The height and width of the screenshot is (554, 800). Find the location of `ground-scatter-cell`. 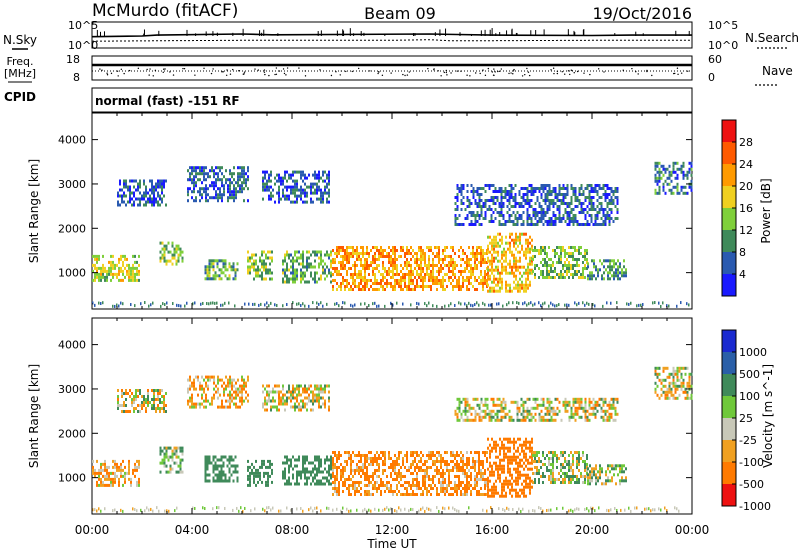

ground-scatter-cell is located at coordinates (507, 305).